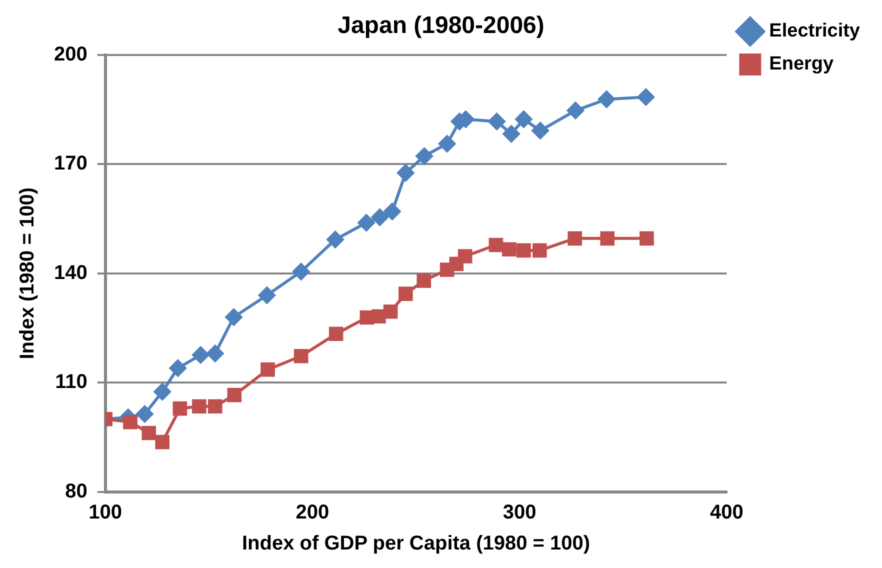 The image size is (882, 568). I want to click on y-tick-label: 140, so click(71, 273).